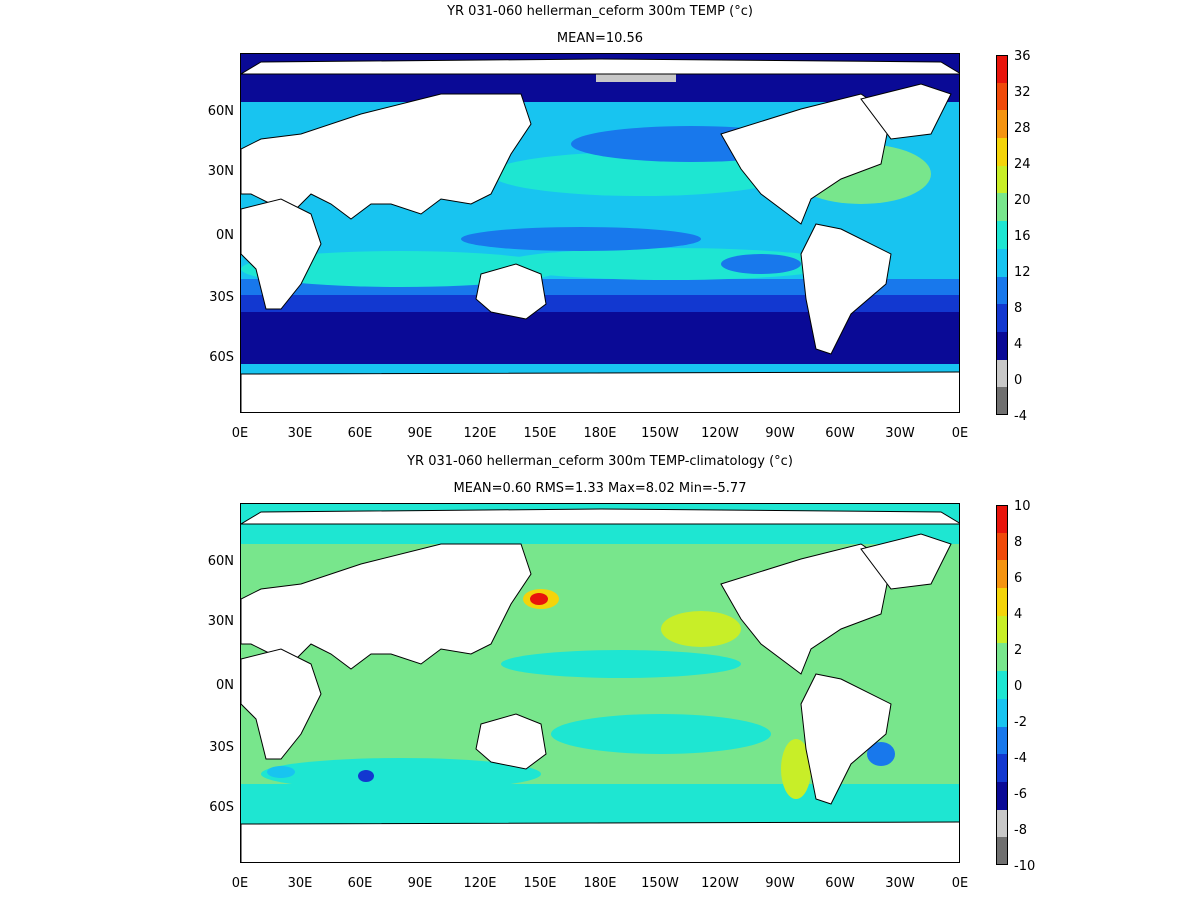 The height and width of the screenshot is (900, 1200). I want to click on colorbar-label: -6, so click(1020, 794).